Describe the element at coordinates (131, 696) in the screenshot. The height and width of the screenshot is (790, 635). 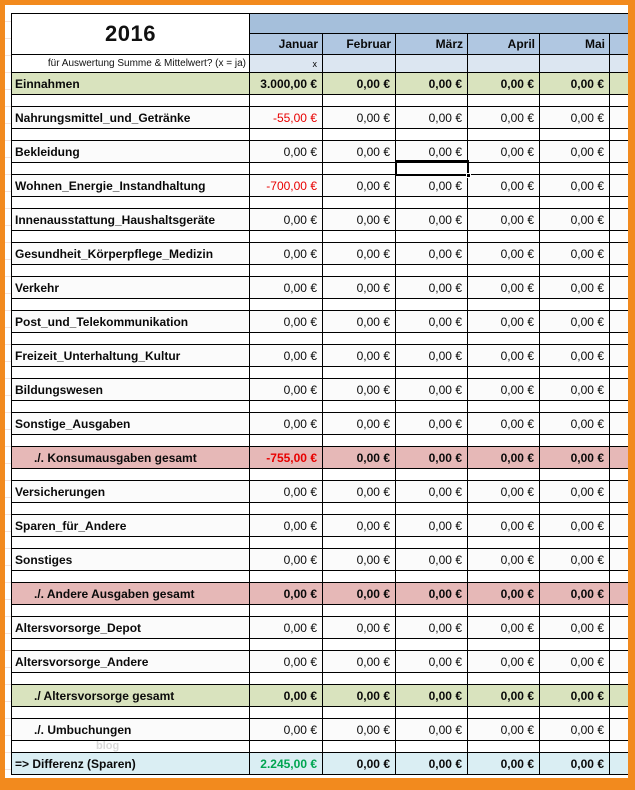
I see `row-label-cell: ./ Altersvorsorge gesamt` at that location.